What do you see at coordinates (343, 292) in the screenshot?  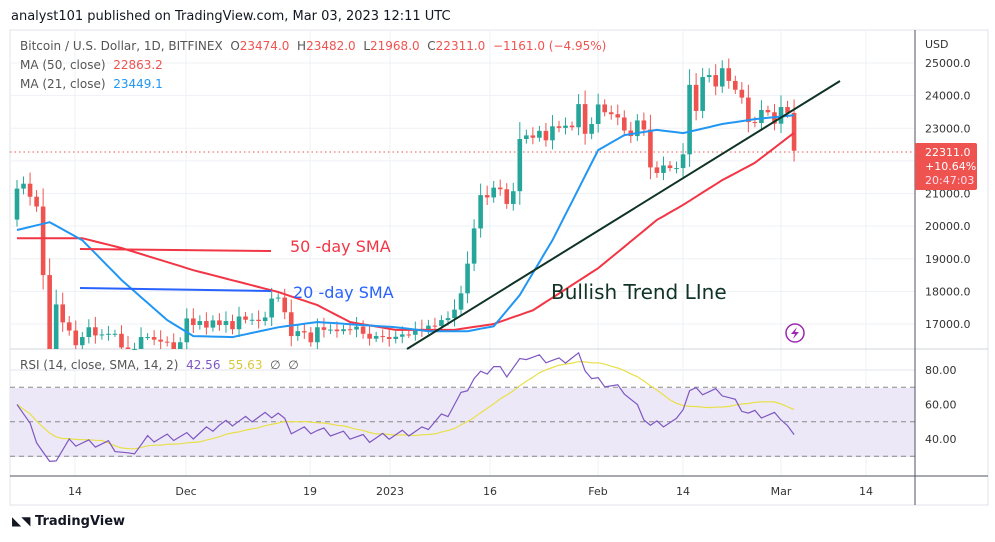 I see `sma20-annotation: 20 -day SMA` at bounding box center [343, 292].